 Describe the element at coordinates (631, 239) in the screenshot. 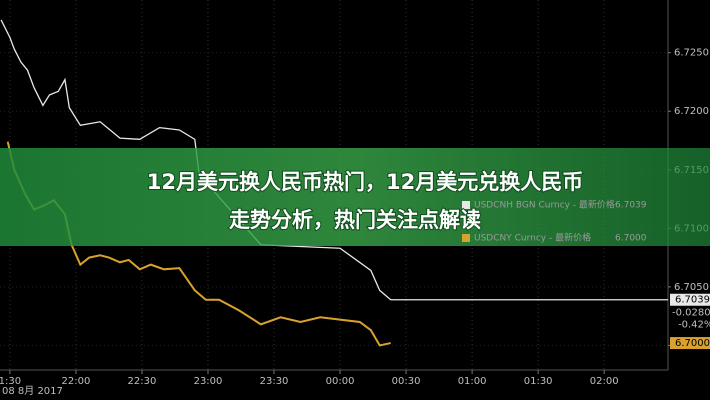

I see `legend-value: 6.7000` at that location.